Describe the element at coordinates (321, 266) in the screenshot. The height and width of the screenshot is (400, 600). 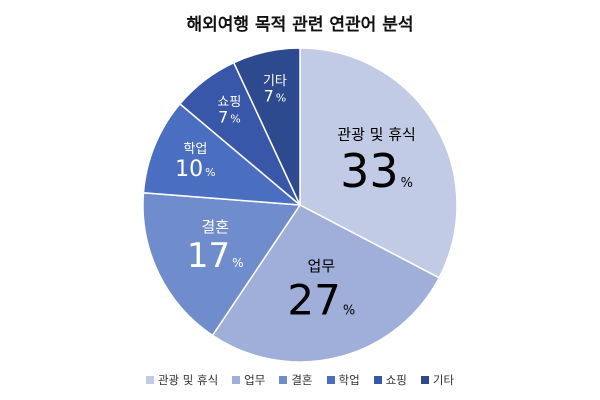
I see `slice-label-2: 업무` at that location.